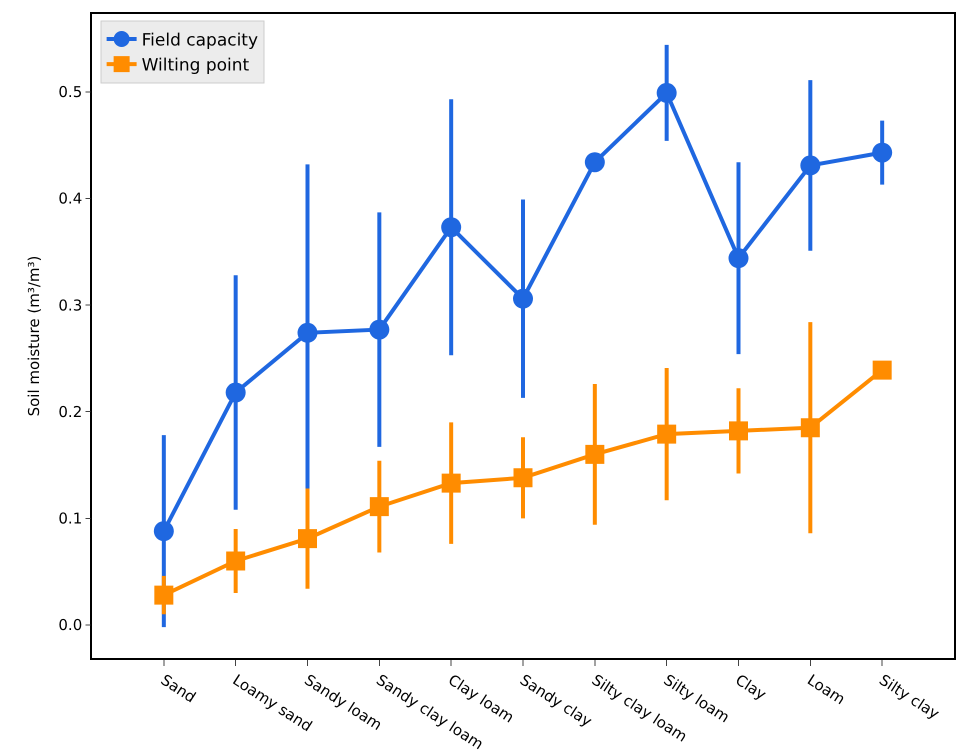 This screenshot has height=753, width=956. I want to click on y-axis-title: Soil moisture (m³/m³), so click(34, 336).